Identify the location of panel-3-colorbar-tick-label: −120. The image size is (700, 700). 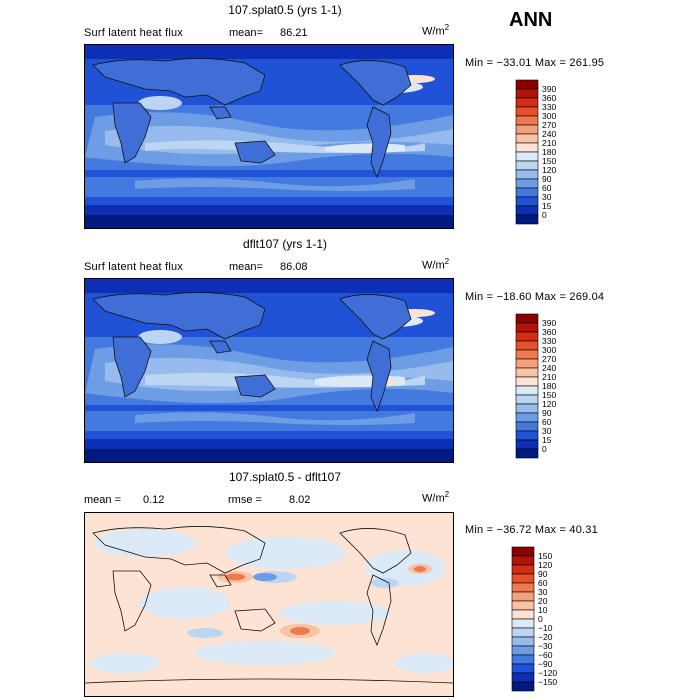
(547, 673).